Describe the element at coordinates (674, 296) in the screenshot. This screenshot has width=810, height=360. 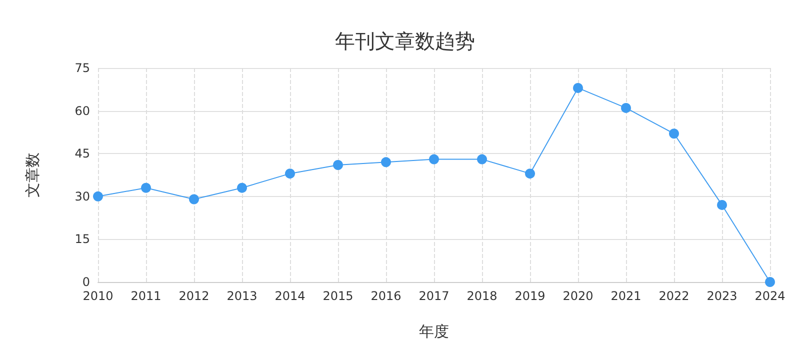
I see `x-tick-label: 2022` at that location.